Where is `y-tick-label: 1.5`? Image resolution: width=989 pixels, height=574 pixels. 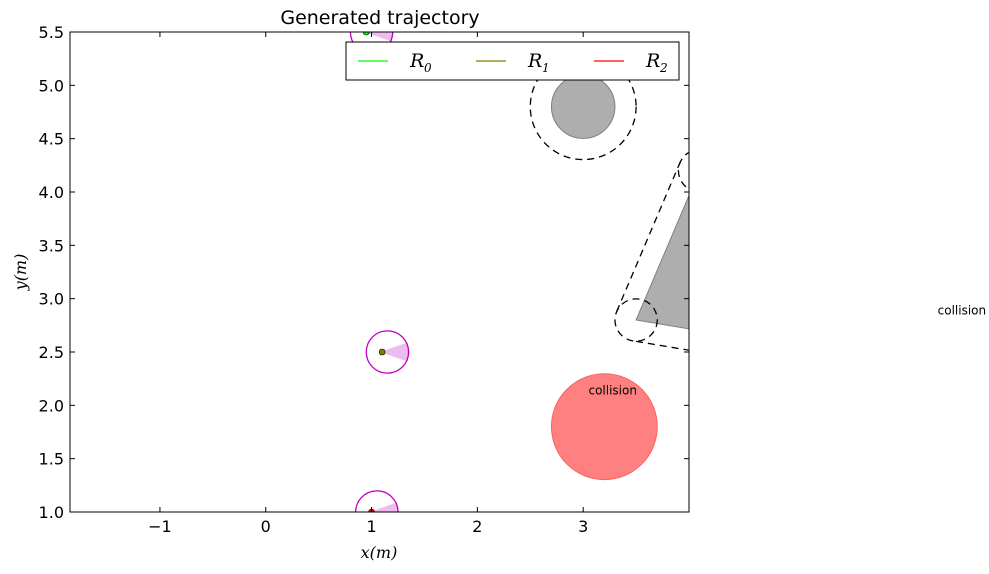 y-tick-label: 1.5 is located at coordinates (51, 459).